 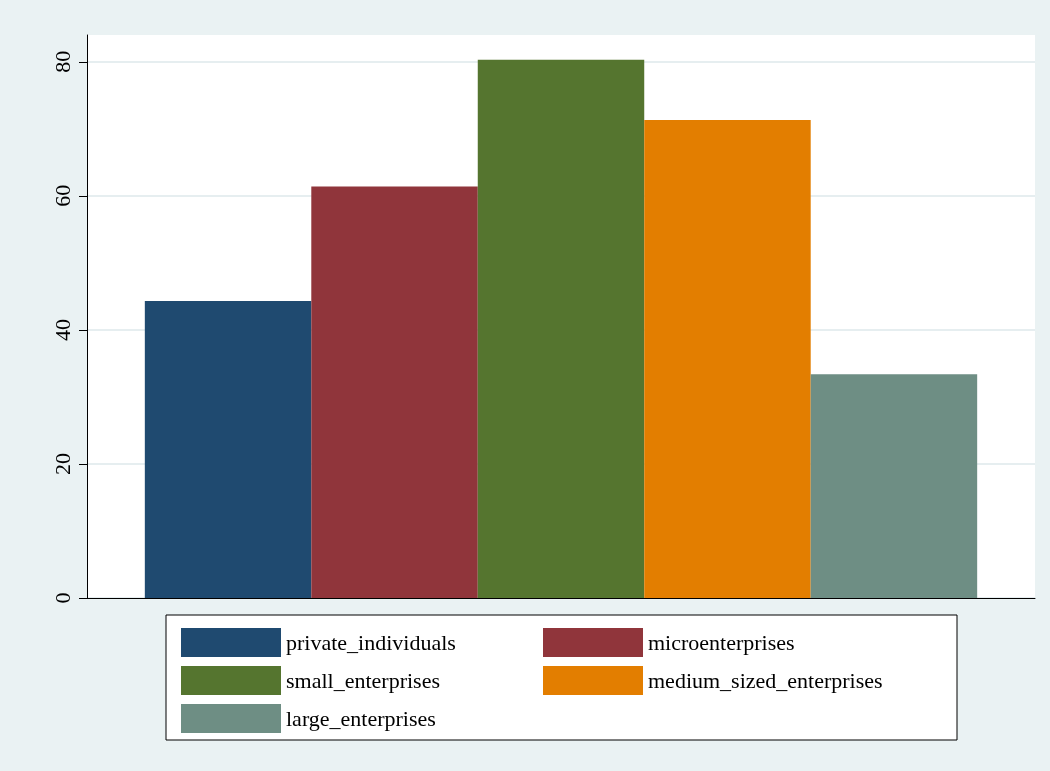 I want to click on y-tick-label: 0, so click(x=62, y=598).